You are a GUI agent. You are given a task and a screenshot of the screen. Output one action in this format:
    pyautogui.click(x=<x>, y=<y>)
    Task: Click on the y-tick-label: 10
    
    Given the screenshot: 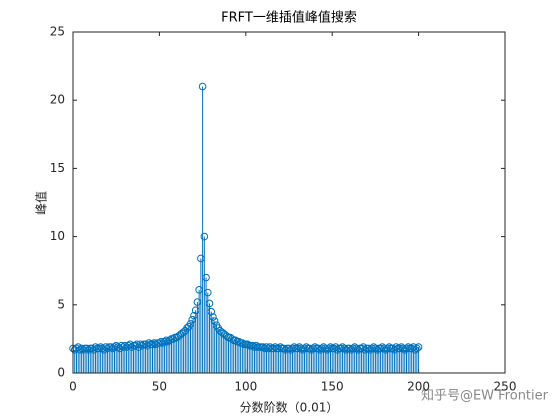 What is the action you would take?
    pyautogui.click(x=57, y=236)
    